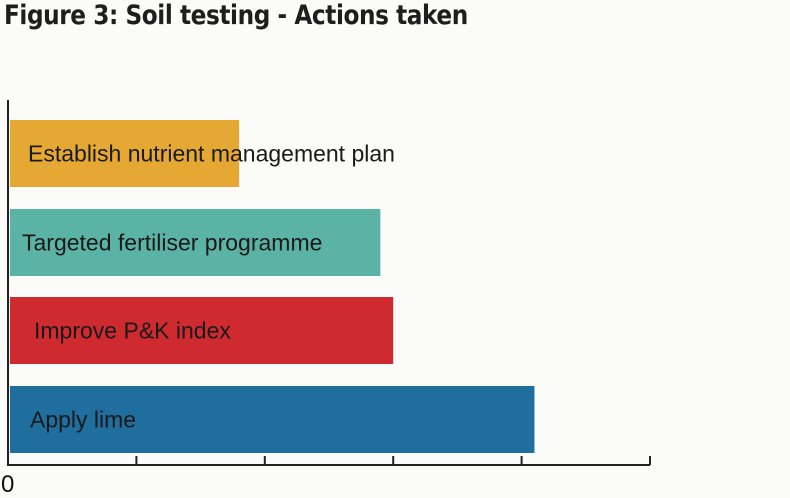 The image size is (790, 498). What do you see at coordinates (172, 243) in the screenshot?
I see `bar-label: Targeted fertiliser programme` at bounding box center [172, 243].